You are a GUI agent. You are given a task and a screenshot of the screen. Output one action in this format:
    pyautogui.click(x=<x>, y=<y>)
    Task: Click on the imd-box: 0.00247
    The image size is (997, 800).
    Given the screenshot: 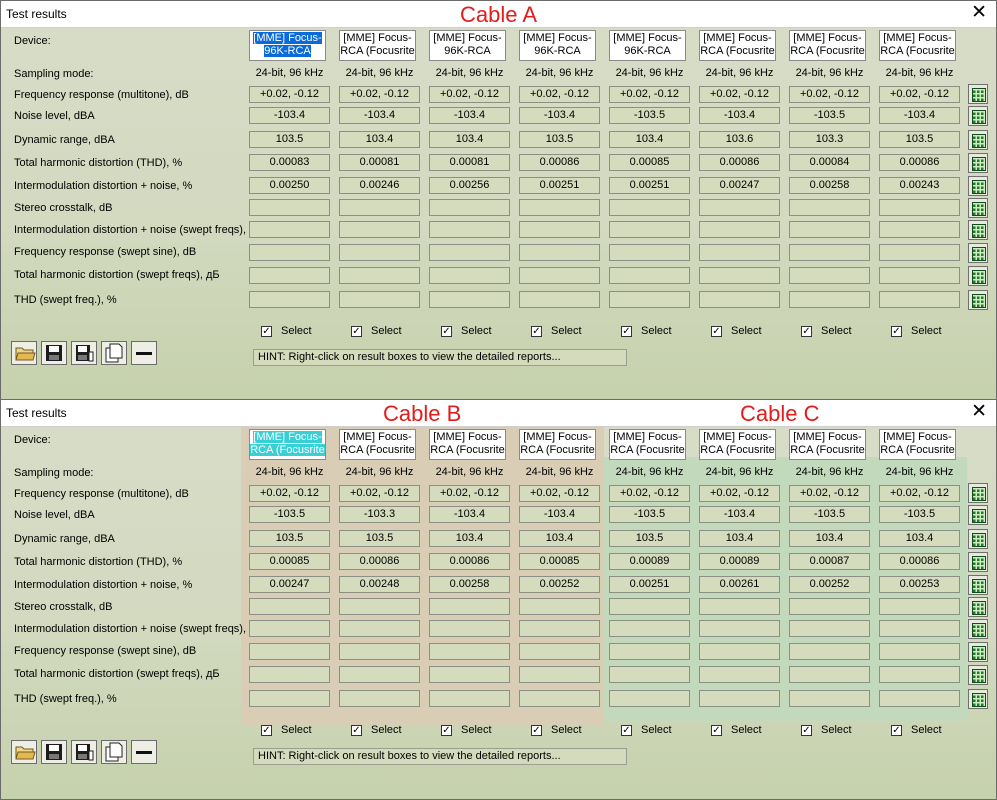 What is the action you would take?
    pyautogui.click(x=739, y=185)
    